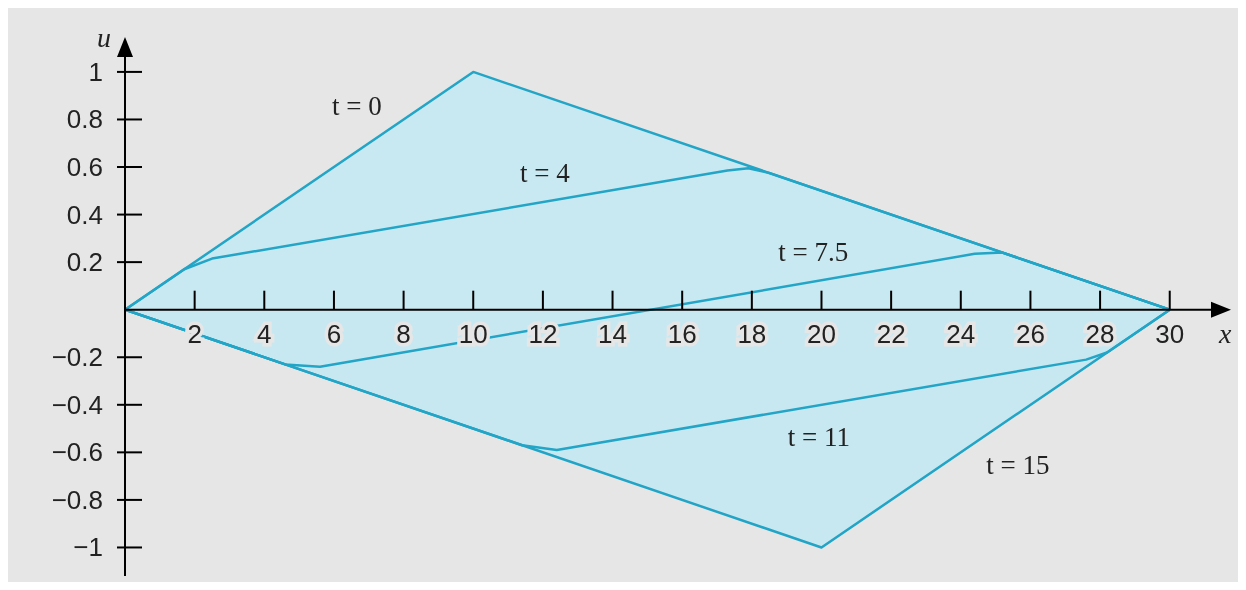 This screenshot has height=590, width=1246. I want to click on y-tick-label: −0.8, so click(77, 499).